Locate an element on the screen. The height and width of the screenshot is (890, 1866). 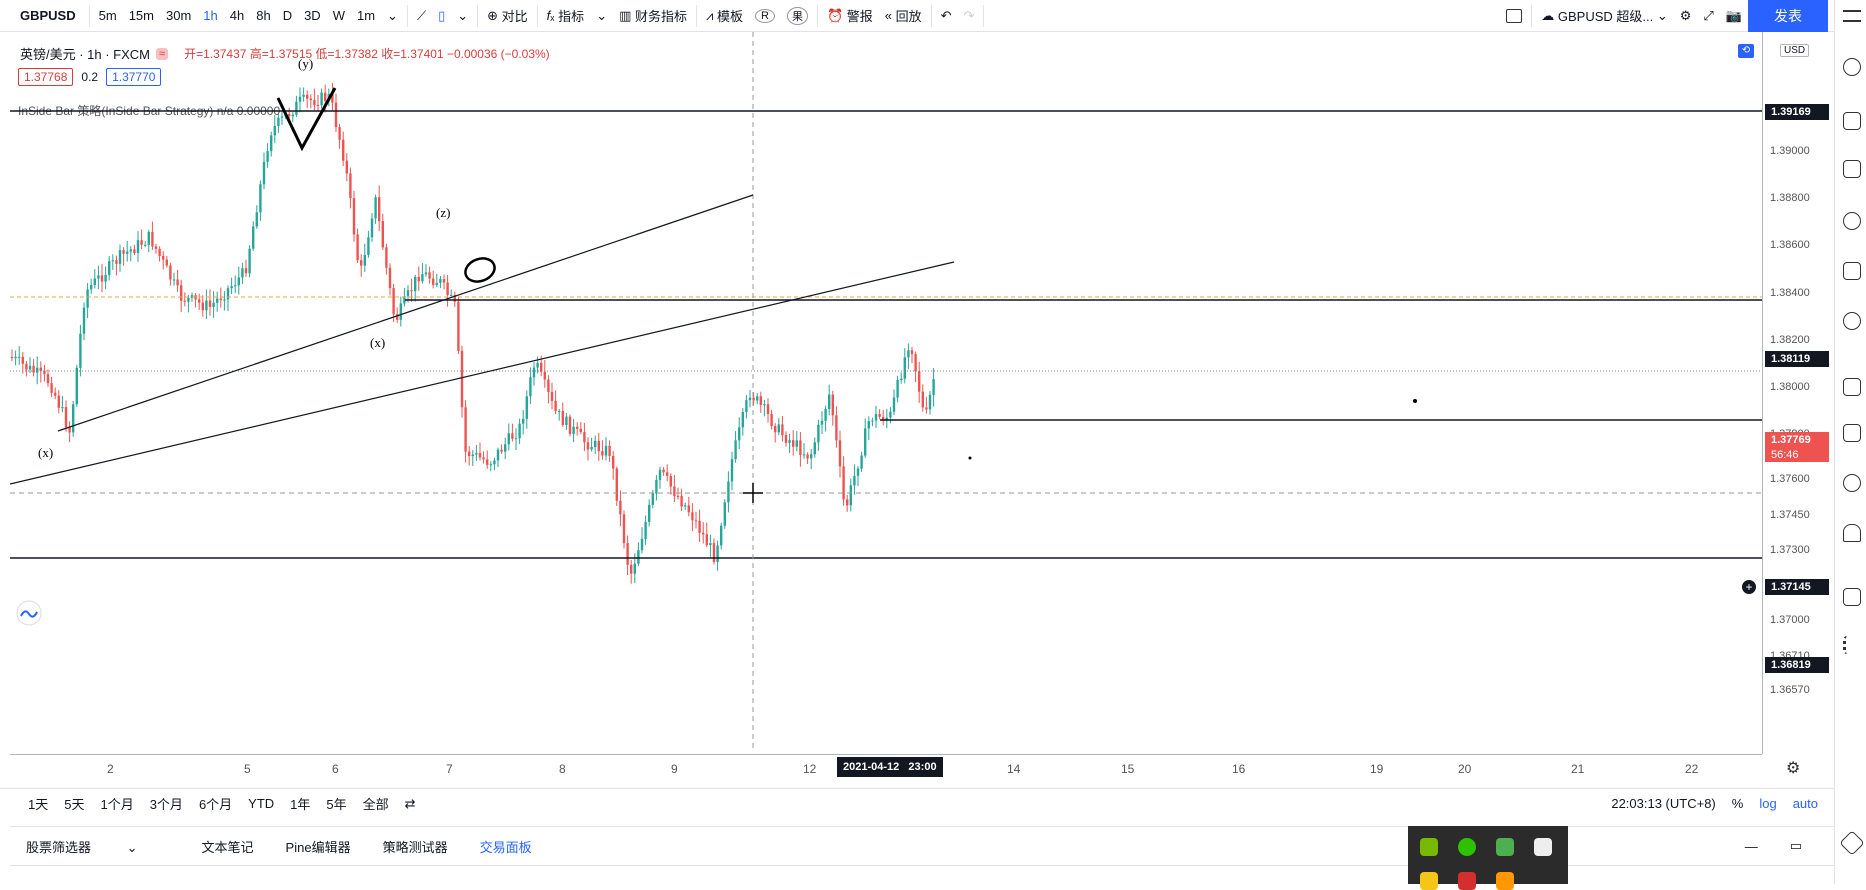
percent-toggle: % is located at coordinates (1737, 803).